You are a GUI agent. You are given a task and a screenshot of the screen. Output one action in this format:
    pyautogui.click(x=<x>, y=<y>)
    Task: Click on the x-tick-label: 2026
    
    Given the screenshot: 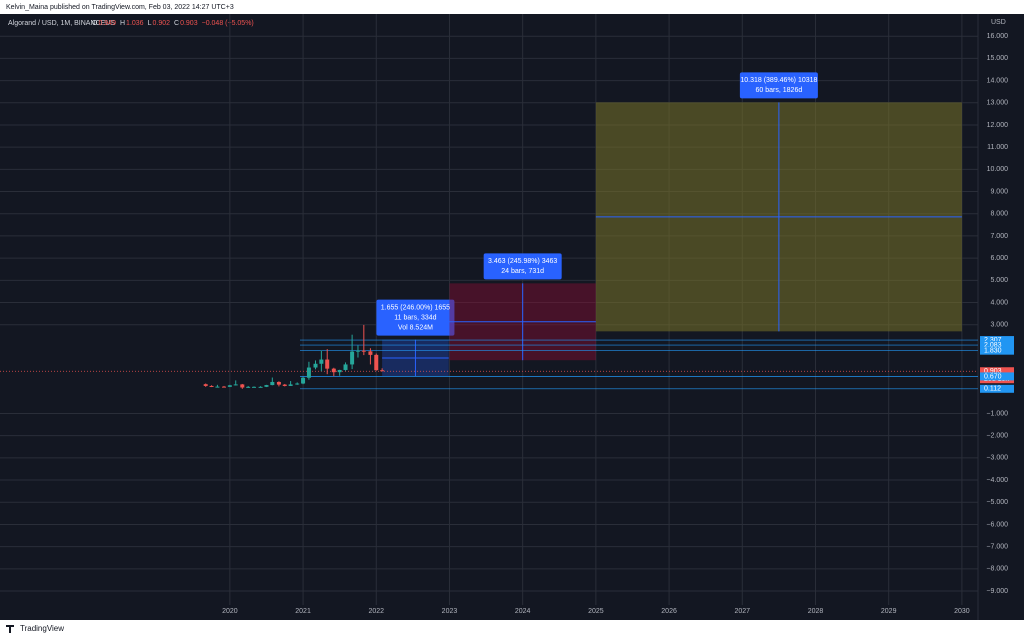 What is the action you would take?
    pyautogui.click(x=669, y=611)
    